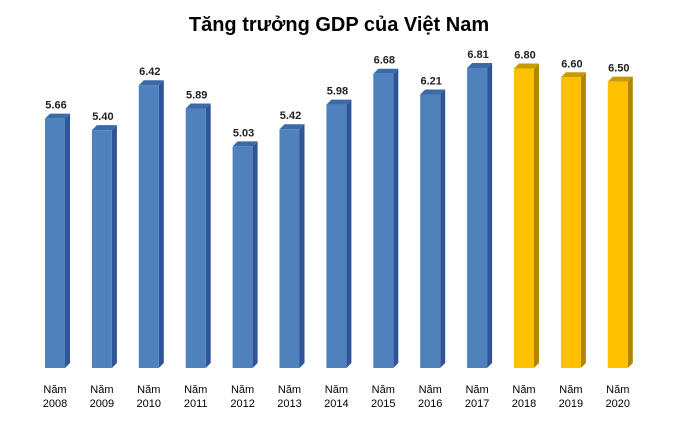 The image size is (679, 422). What do you see at coordinates (477, 397) in the screenshot?
I see `category-label-2017: Năm 2017` at bounding box center [477, 397].